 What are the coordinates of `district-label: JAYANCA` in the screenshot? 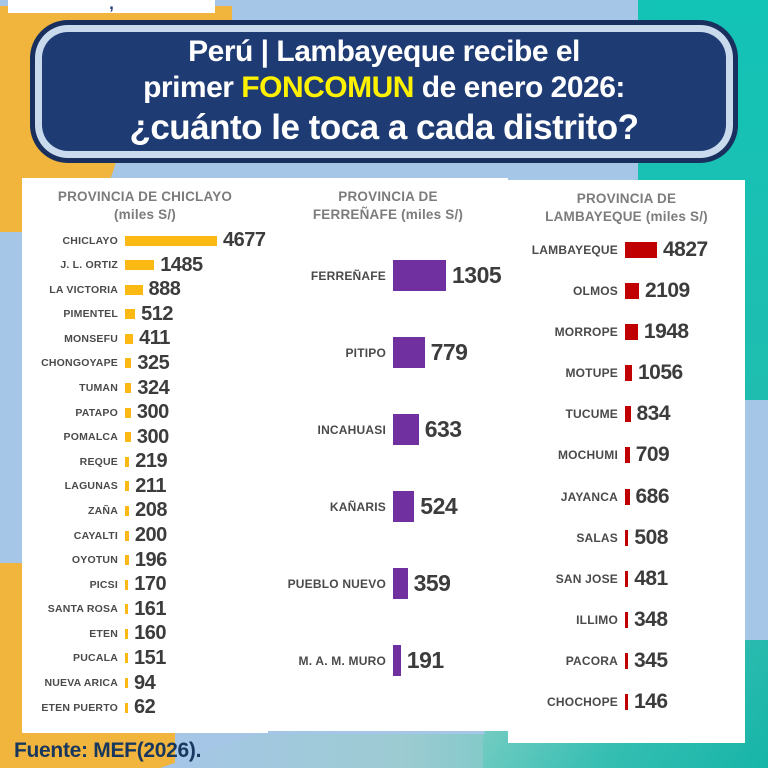 It's located at (589, 496).